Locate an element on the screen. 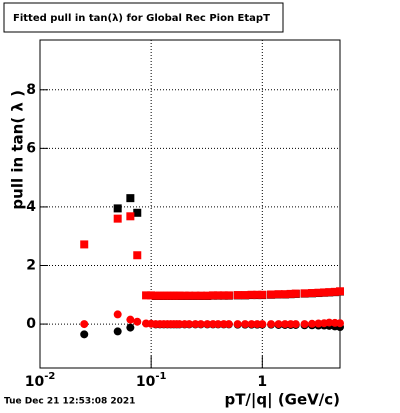 This screenshot has height=413, width=400. x-tick-exponent: -2 is located at coordinates (49, 376).